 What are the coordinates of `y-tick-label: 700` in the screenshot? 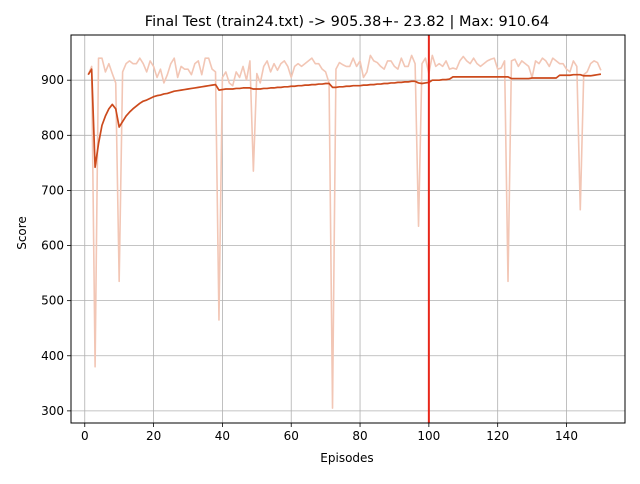 It's located at (52, 190).